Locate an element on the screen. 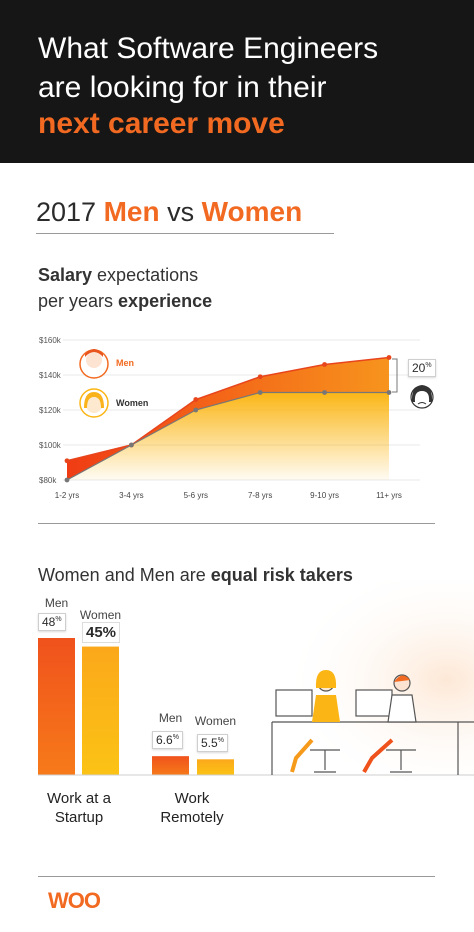 The height and width of the screenshot is (932, 474). x-tick-label: 11+ yrs is located at coordinates (389, 495).